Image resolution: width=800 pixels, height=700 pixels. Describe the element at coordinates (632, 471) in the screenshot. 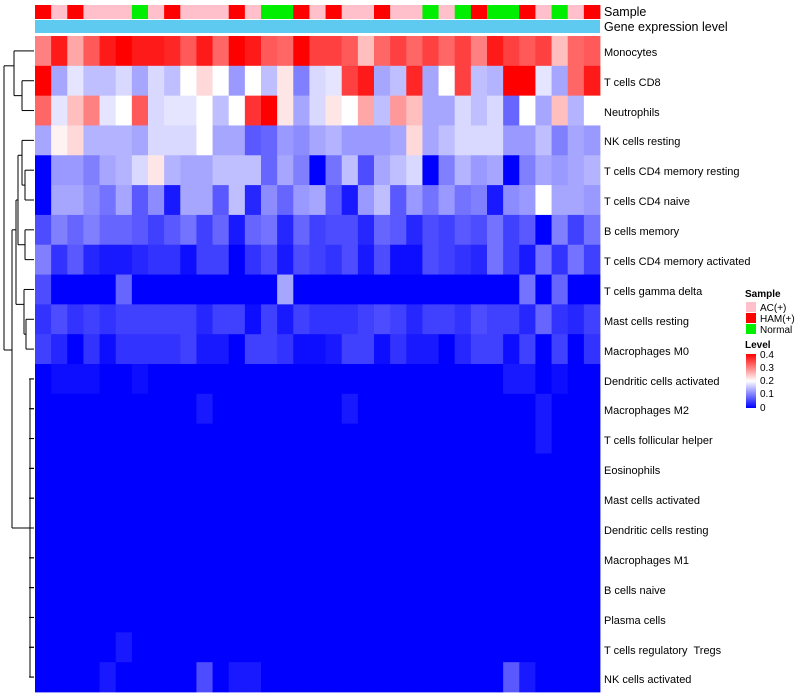

I see `row-label-eosinophils: Eosinophils` at that location.